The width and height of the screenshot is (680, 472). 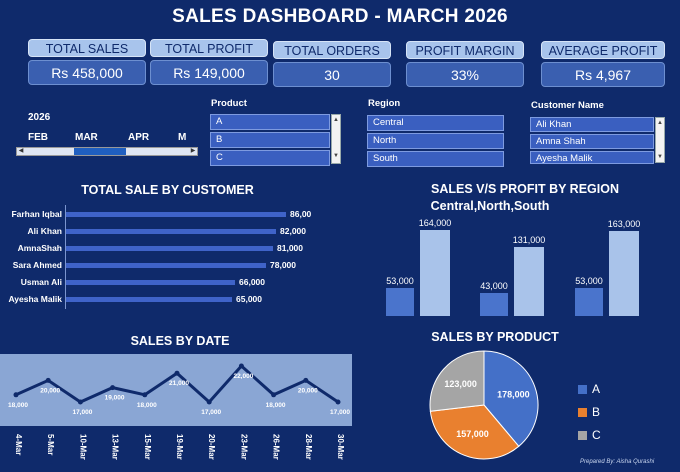 What do you see at coordinates (332, 64) in the screenshot?
I see `kpi-total-orders: TOTAL ORDERS 30` at bounding box center [332, 64].